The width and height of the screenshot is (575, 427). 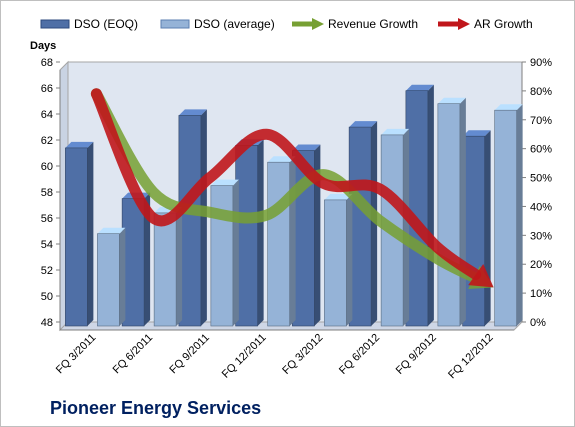 I want to click on y2-tick-label: 0%, so click(x=538, y=323).